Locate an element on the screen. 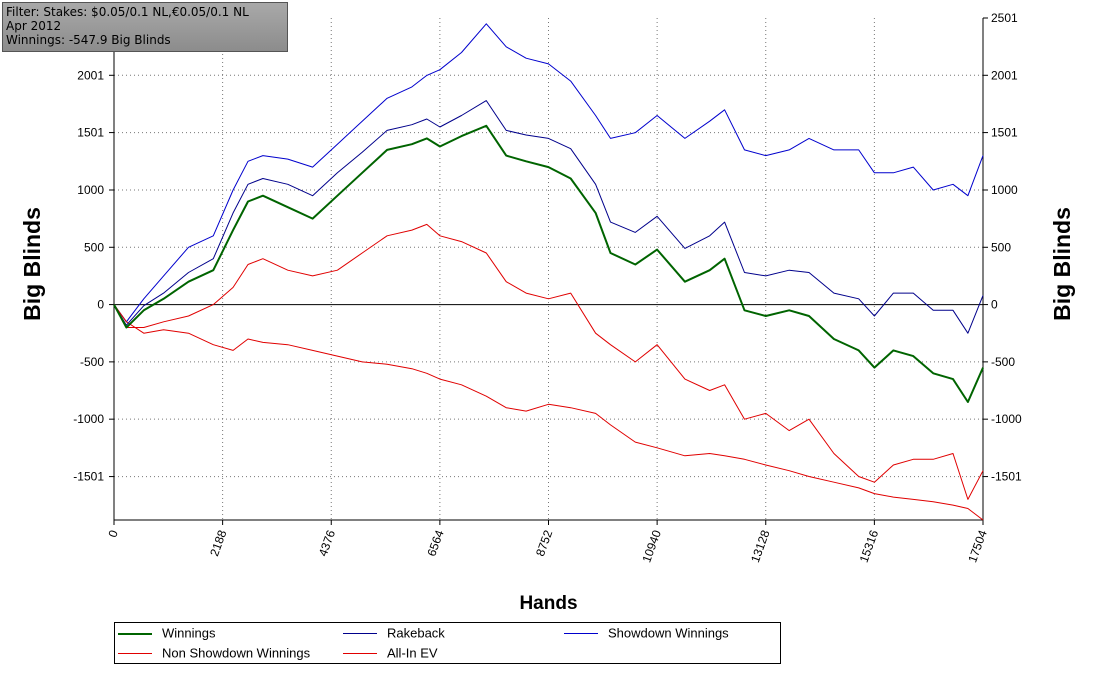 This screenshot has width=1096, height=682. legend-label-winnings: Winnings is located at coordinates (189, 633).